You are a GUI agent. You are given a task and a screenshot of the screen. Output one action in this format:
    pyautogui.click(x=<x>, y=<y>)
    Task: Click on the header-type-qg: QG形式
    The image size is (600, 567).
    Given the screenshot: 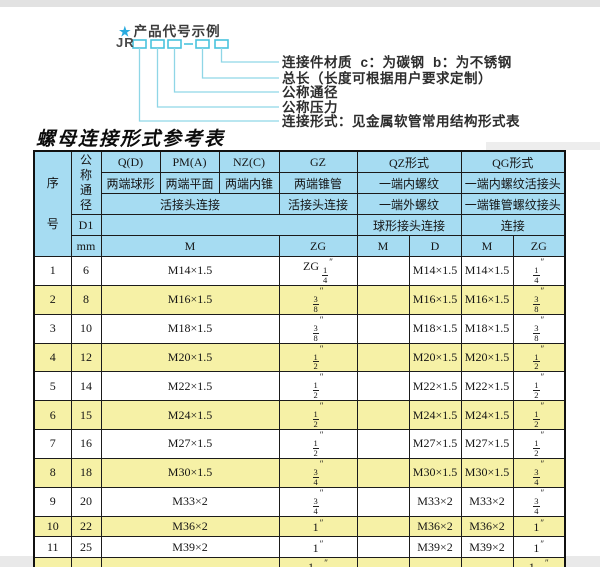 What is the action you would take?
    pyautogui.click(x=513, y=161)
    